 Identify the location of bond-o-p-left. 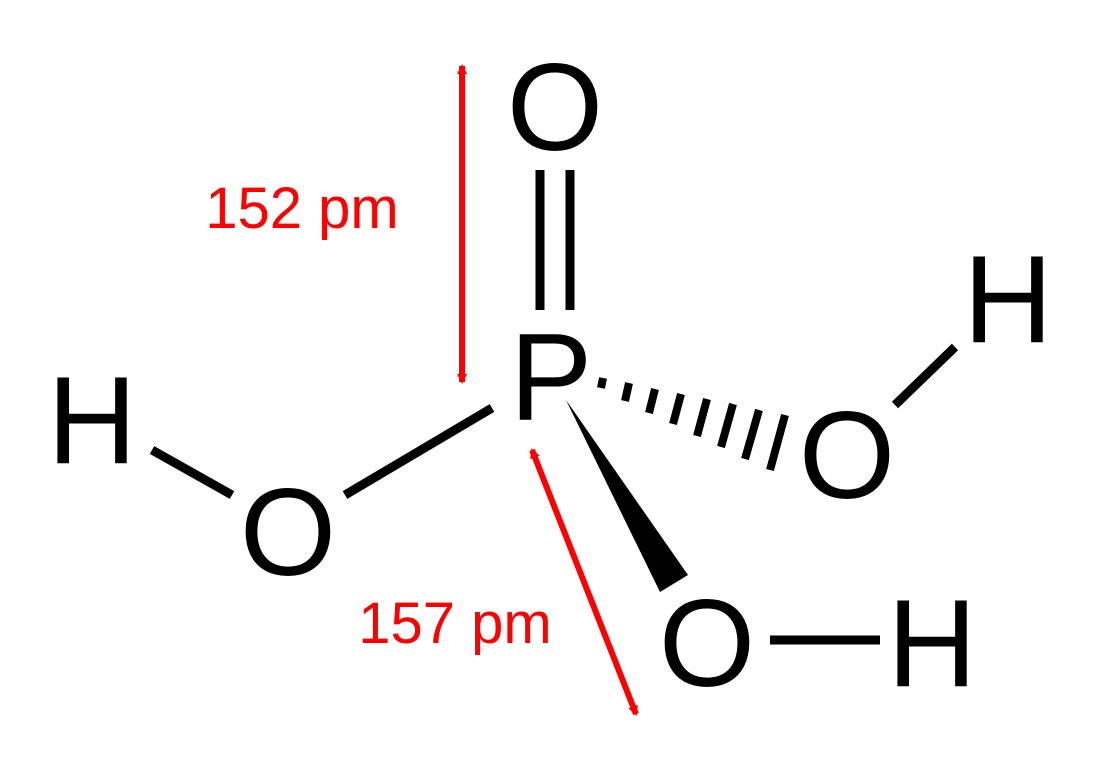
(418, 451).